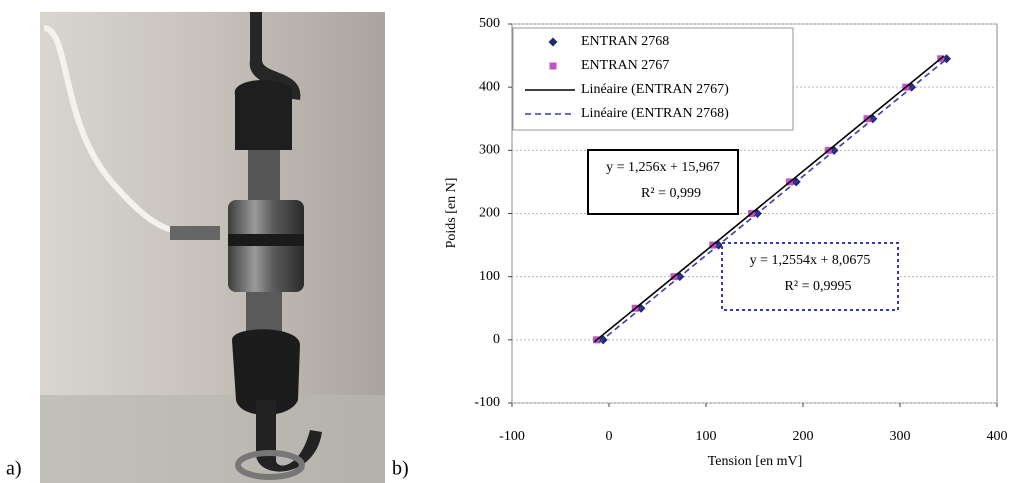 The width and height of the screenshot is (1016, 483). I want to click on y-tick-label: 500, so click(489, 23).